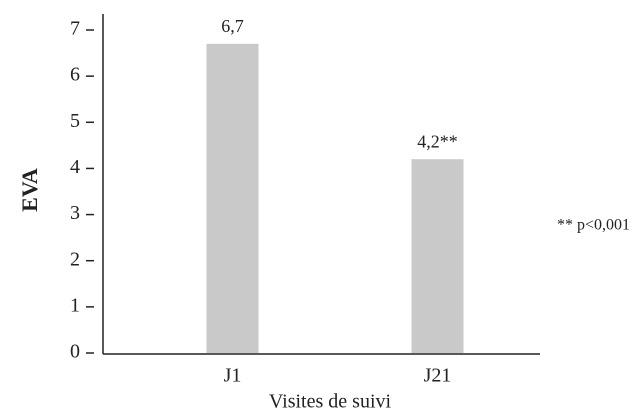  What do you see at coordinates (29, 190) in the screenshot?
I see `y-axis-label: EVA` at bounding box center [29, 190].